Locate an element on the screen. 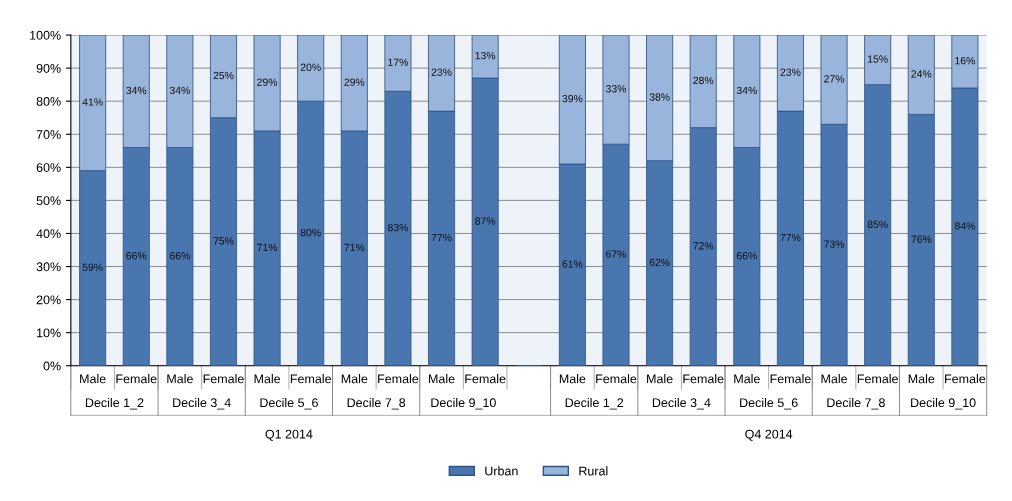 This screenshot has width=1012, height=501. data-label: 16% is located at coordinates (965, 60).